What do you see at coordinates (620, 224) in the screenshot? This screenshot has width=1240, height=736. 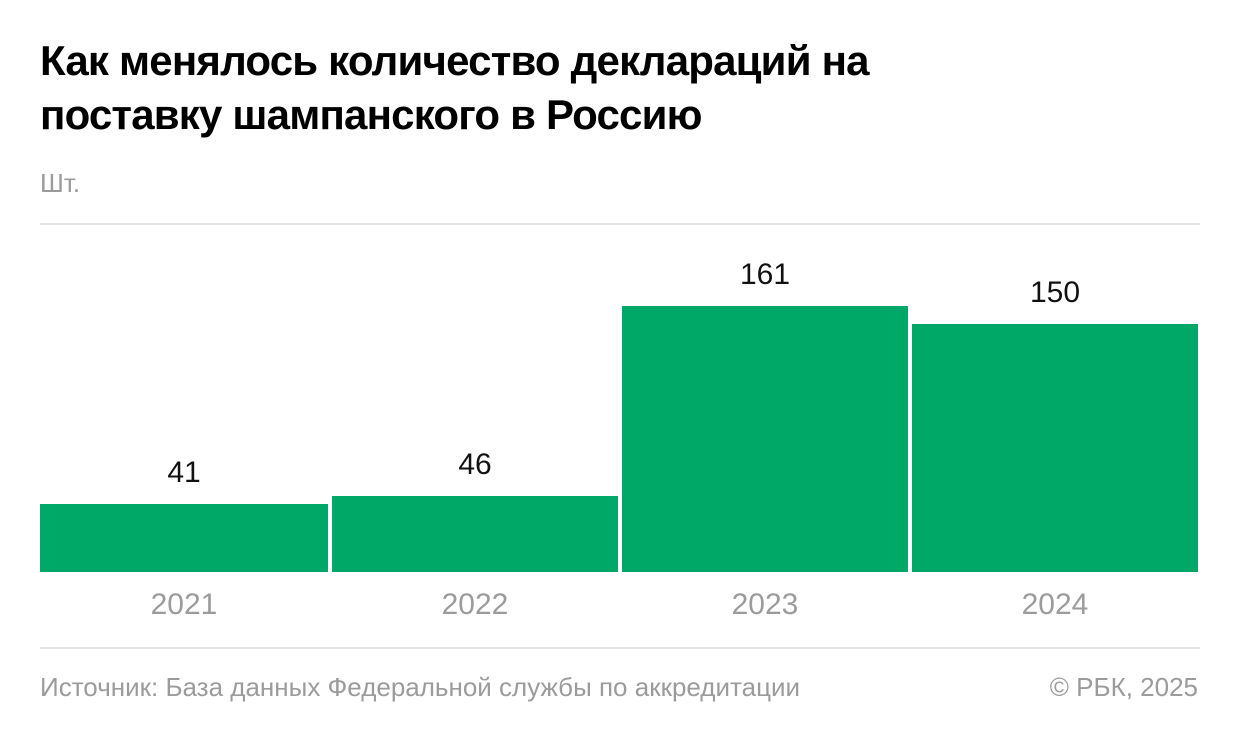 I see `top-divider` at bounding box center [620, 224].